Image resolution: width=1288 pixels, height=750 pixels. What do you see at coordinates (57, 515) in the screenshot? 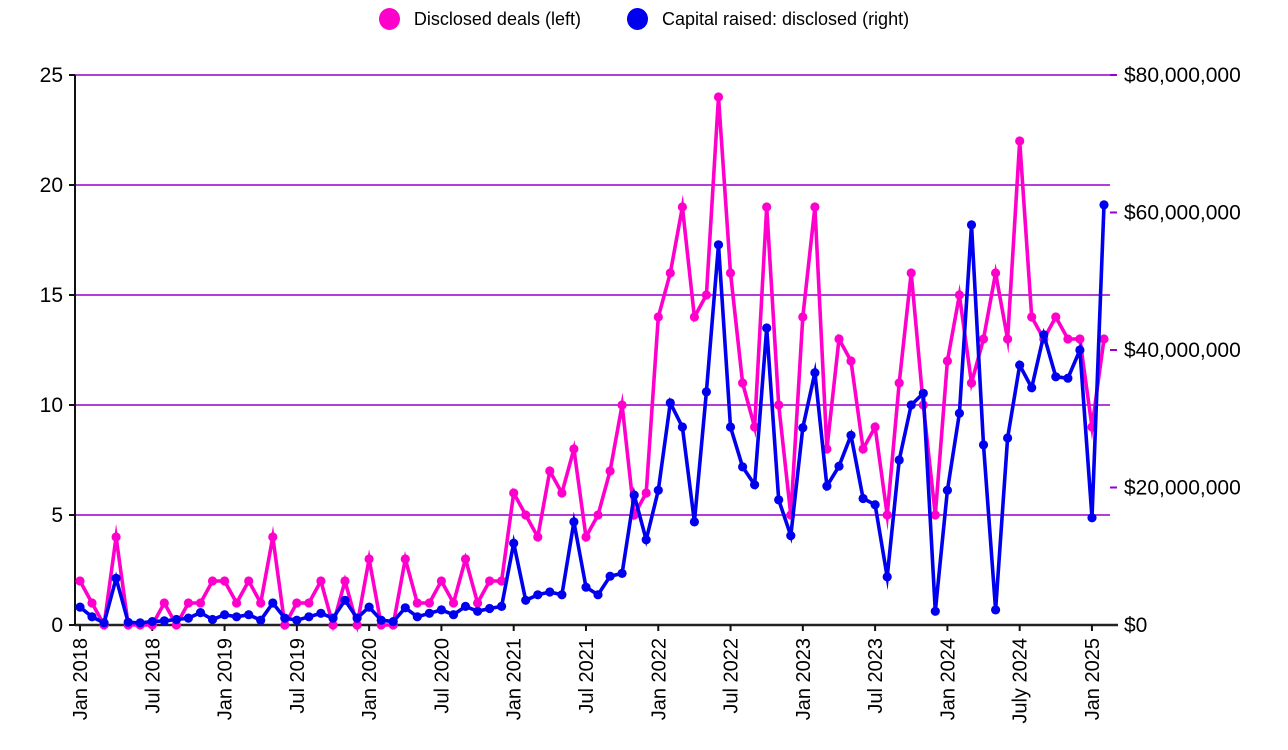
I see `left-axis-tick-label: 5` at bounding box center [57, 515].